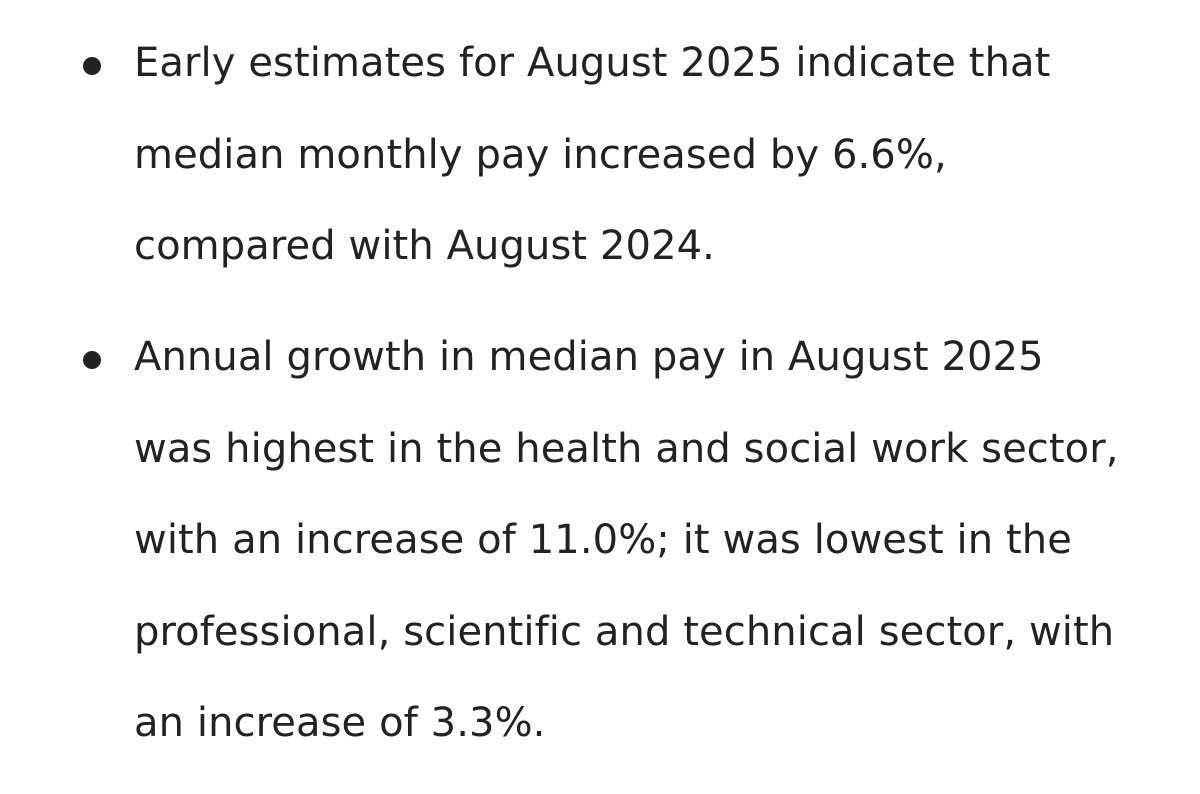 The width and height of the screenshot is (1200, 794). What do you see at coordinates (540, 154) in the screenshot?
I see `text-line: median monthly pay increased by 6.6%,` at bounding box center [540, 154].